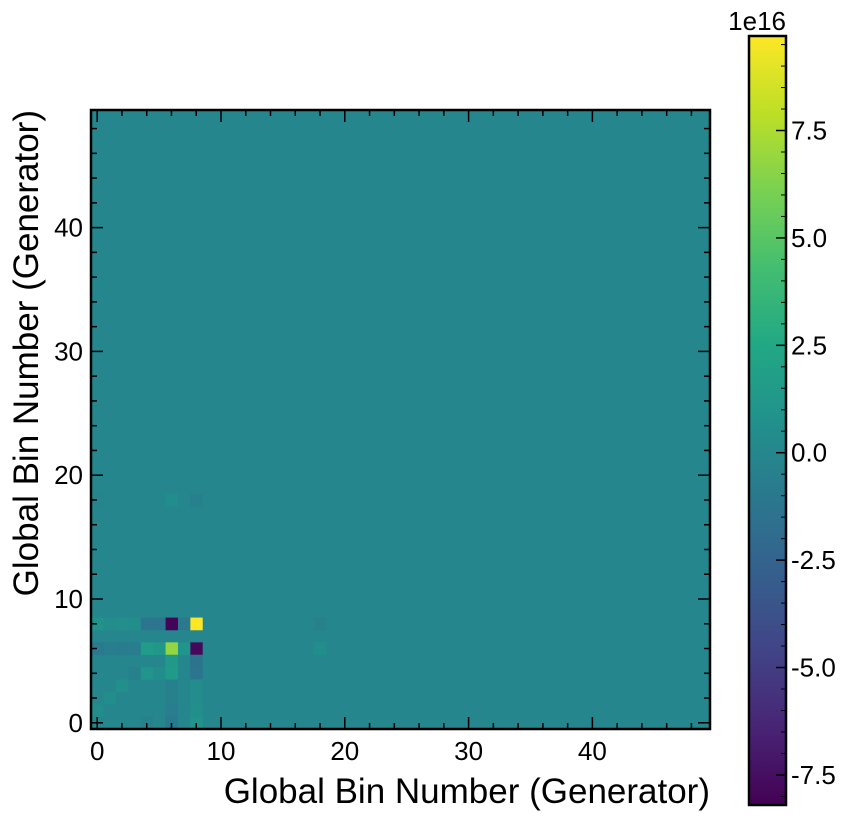 This screenshot has height=818, width=853. What do you see at coordinates (68, 228) in the screenshot?
I see `y-tick-label: 40` at bounding box center [68, 228].